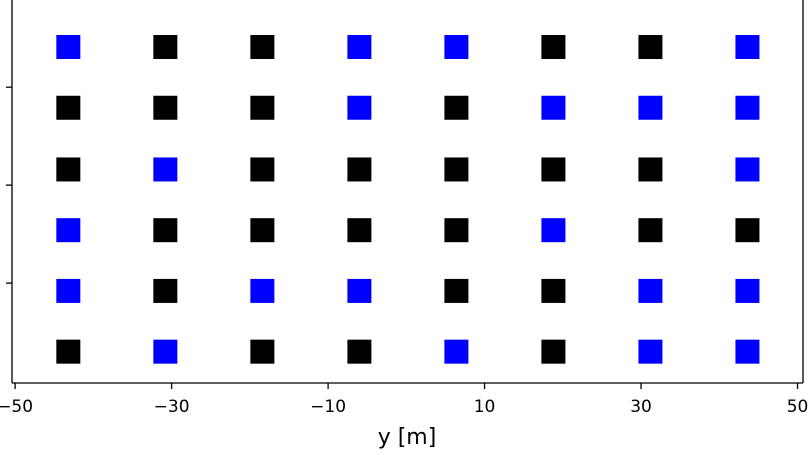  What do you see at coordinates (407, 437) in the screenshot?
I see `x-axis-label: y [m]` at bounding box center [407, 437].